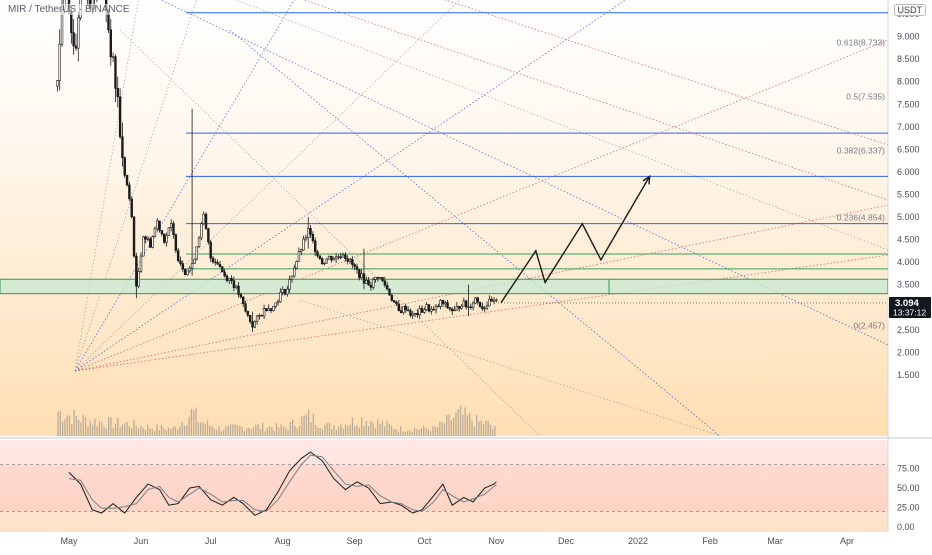  Describe the element at coordinates (141, 541) in the screenshot. I see `time-tick-label: Jun` at that location.